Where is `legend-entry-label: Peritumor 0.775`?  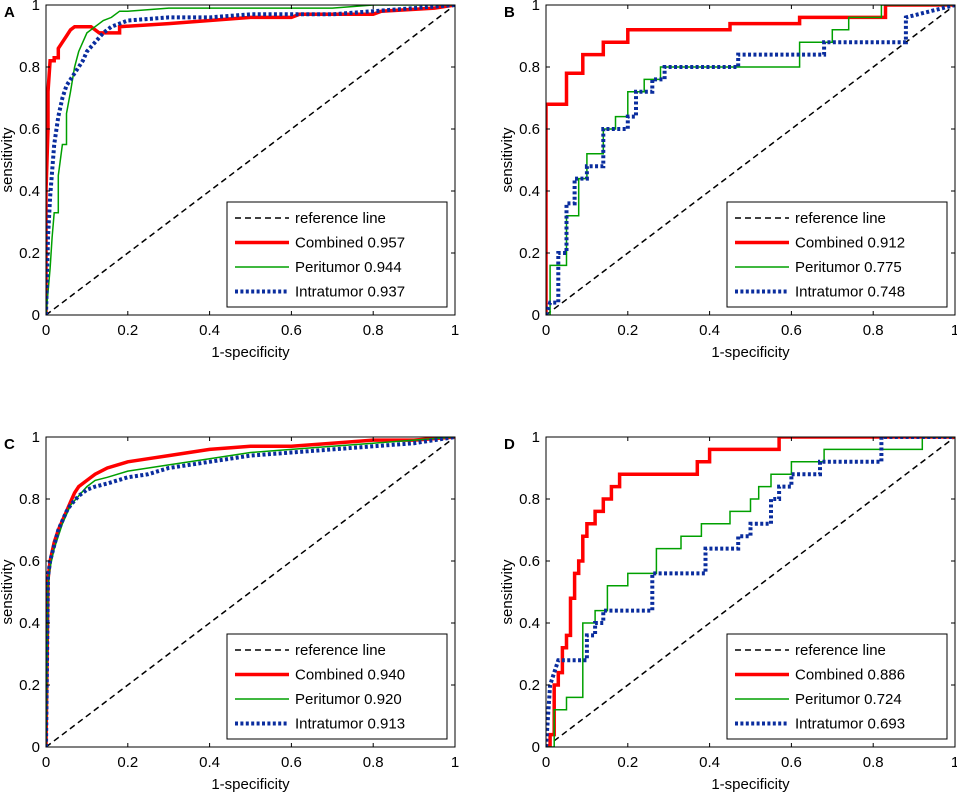 legend-entry-label: Peritumor 0.775 is located at coordinates (848, 267).